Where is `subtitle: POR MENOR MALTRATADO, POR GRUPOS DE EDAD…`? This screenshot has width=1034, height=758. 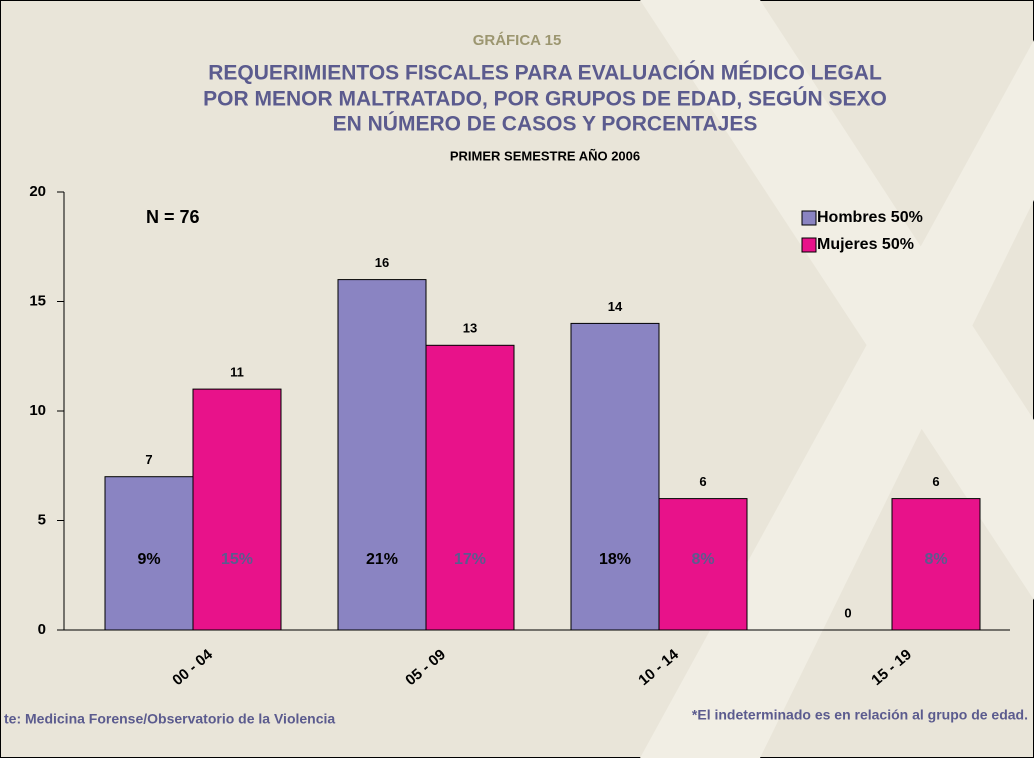
subtitle: POR MENOR MALTRATADO, POR GRUPOS DE EDAD… is located at coordinates (545, 99).